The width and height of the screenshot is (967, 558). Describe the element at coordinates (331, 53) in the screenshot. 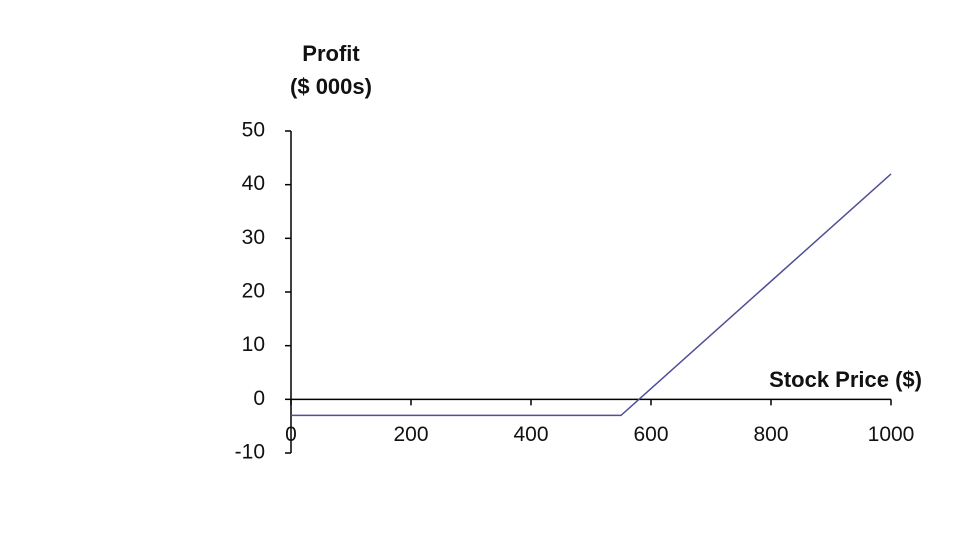

I see `y-axis-title: Profit` at that location.